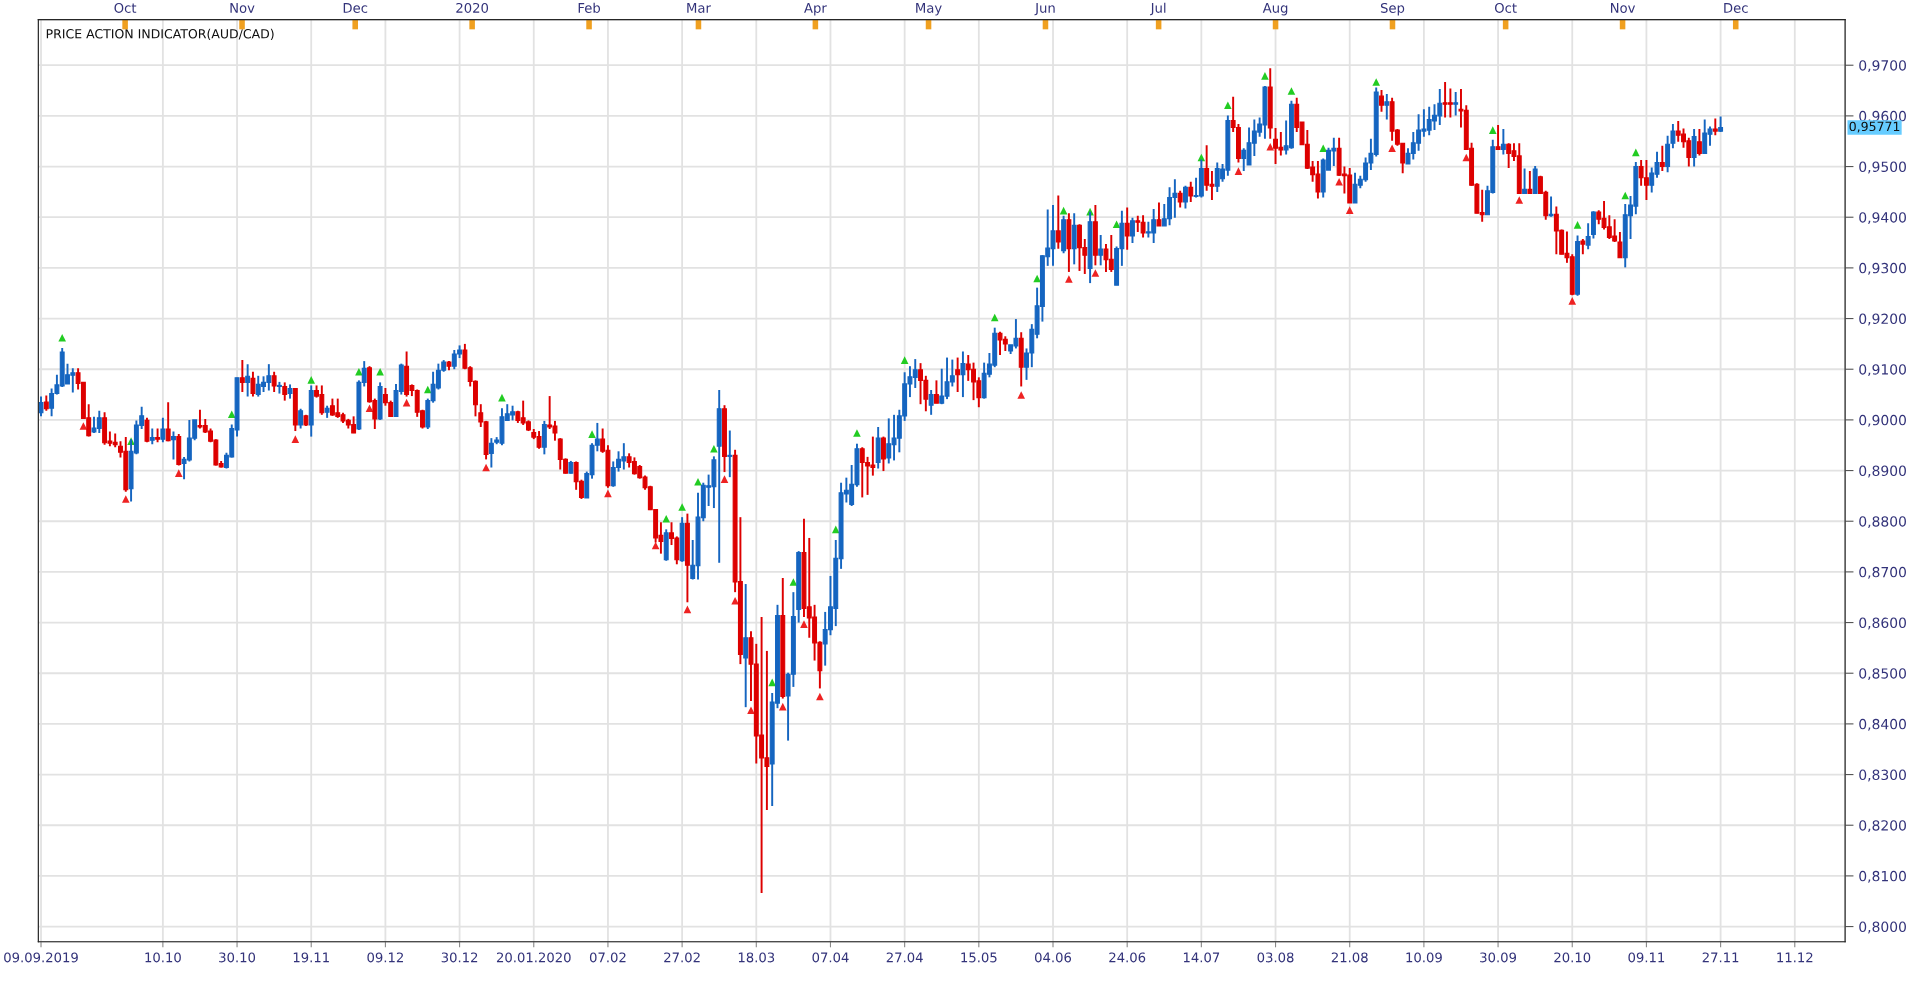  What do you see at coordinates (1882, 724) in the screenshot?
I see `y-tick-label: 0,8400` at bounding box center [1882, 724].